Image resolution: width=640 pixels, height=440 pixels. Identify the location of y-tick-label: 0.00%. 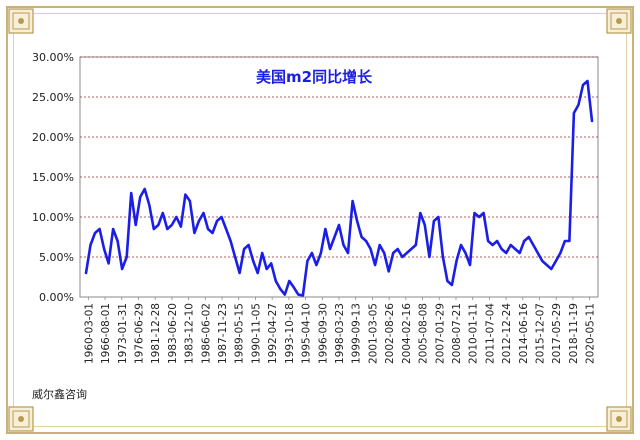
(56, 297).